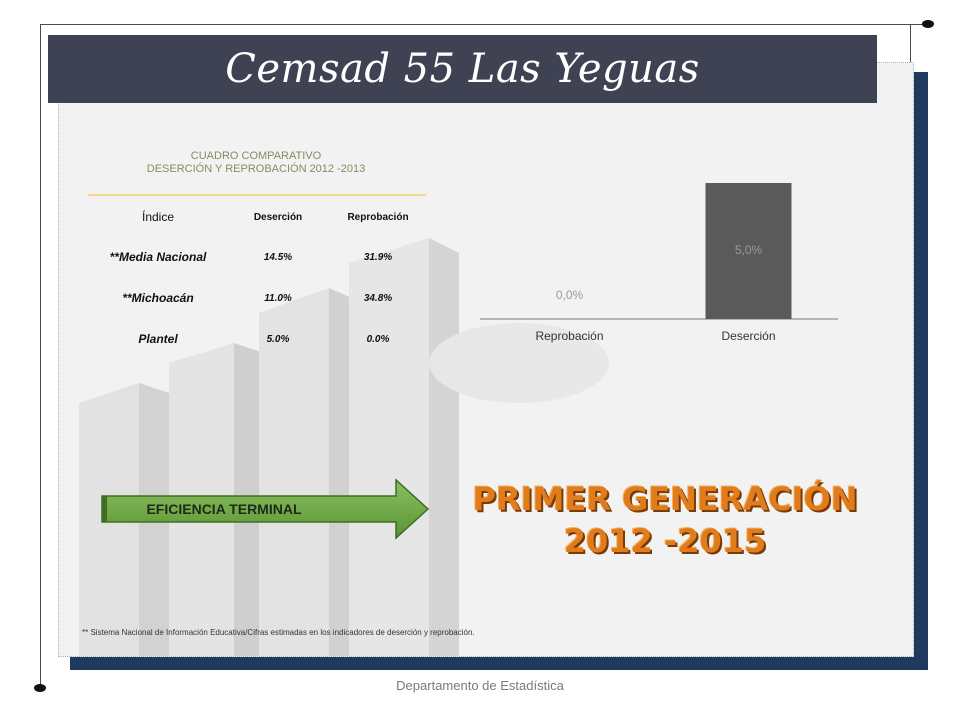 The width and height of the screenshot is (960, 720). What do you see at coordinates (256, 169) in the screenshot?
I see `table-heading-line2: DESERCIÓN Y REPROBACIÓN 2012 -2013` at bounding box center [256, 169].